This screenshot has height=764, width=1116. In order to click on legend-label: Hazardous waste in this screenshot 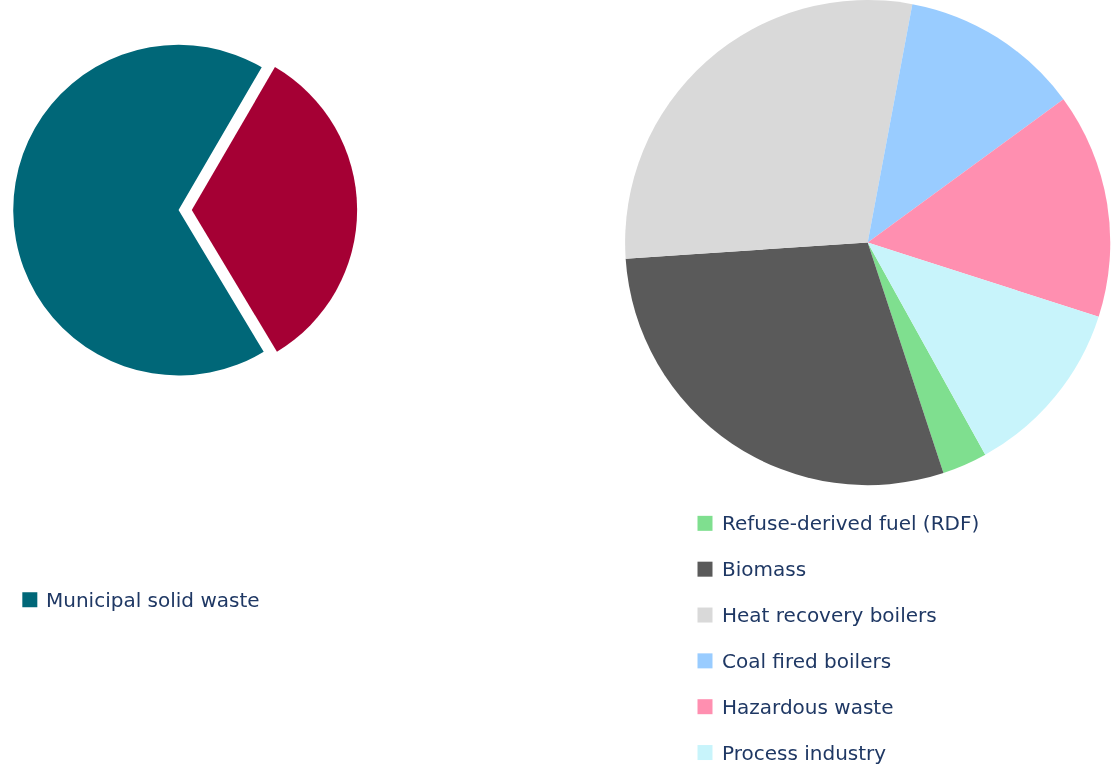, I will do `click(808, 707)`.